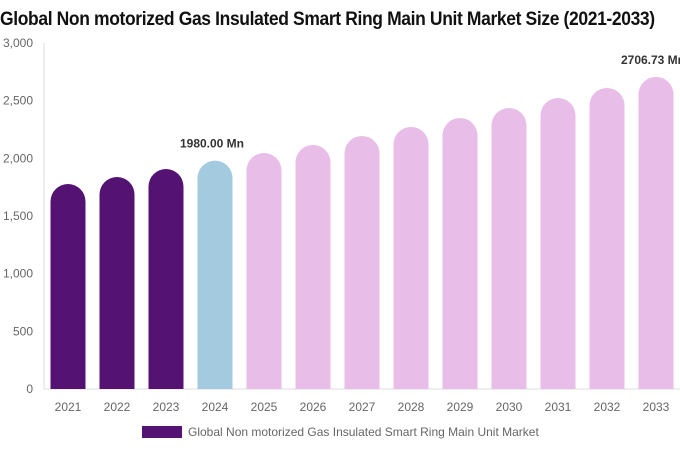  I want to click on bar-2022, so click(117, 283).